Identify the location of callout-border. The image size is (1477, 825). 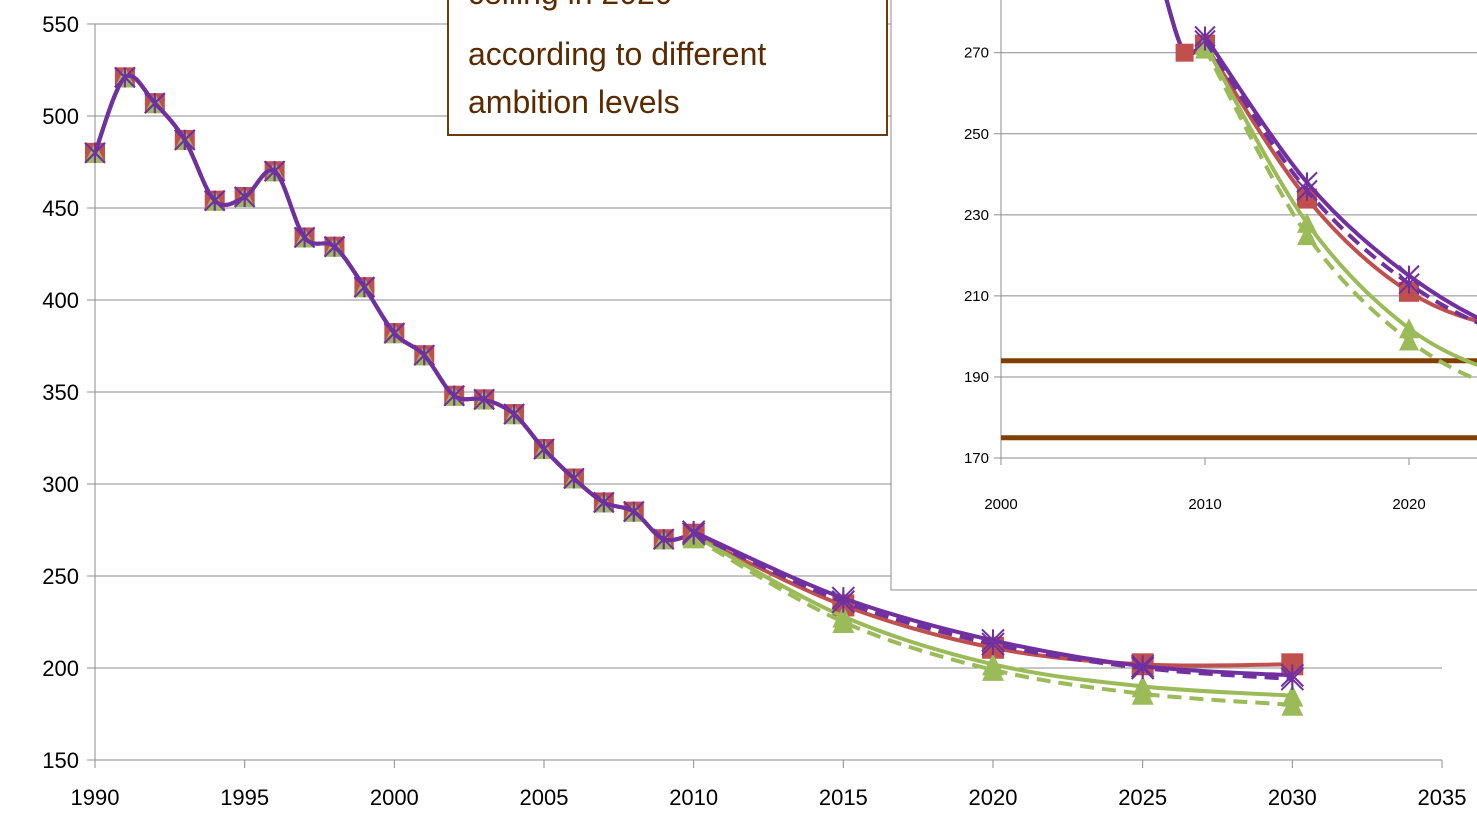
(667, 68).